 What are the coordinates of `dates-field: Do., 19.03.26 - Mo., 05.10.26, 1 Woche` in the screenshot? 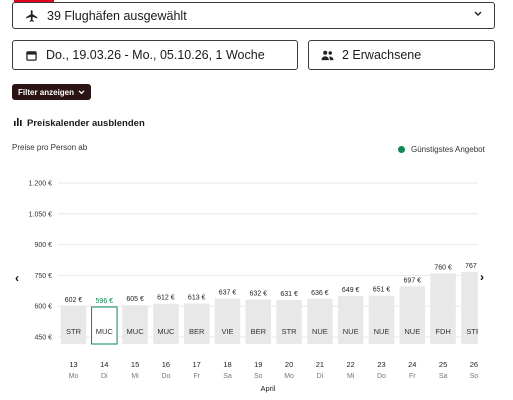 It's located at (155, 55).